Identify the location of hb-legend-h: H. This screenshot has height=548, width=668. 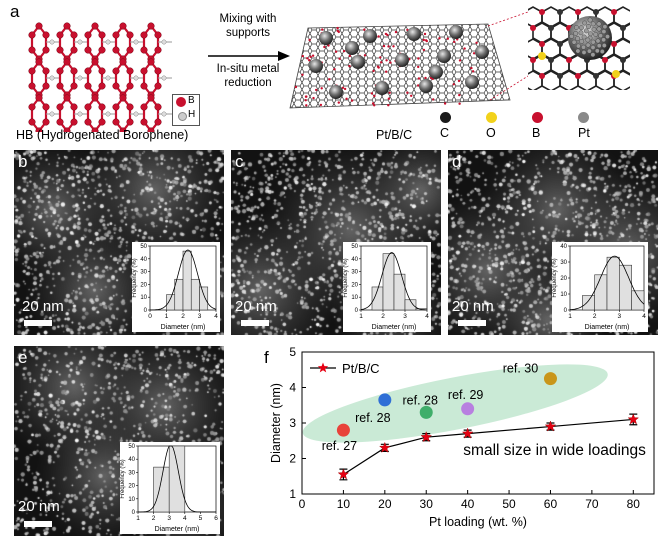
(192, 114).